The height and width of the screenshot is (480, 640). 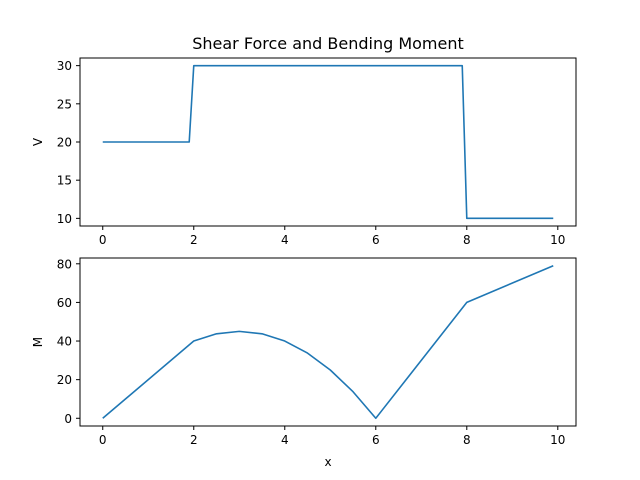 What do you see at coordinates (327, 462) in the screenshot?
I see `moment-x-axis-label: x` at bounding box center [327, 462].